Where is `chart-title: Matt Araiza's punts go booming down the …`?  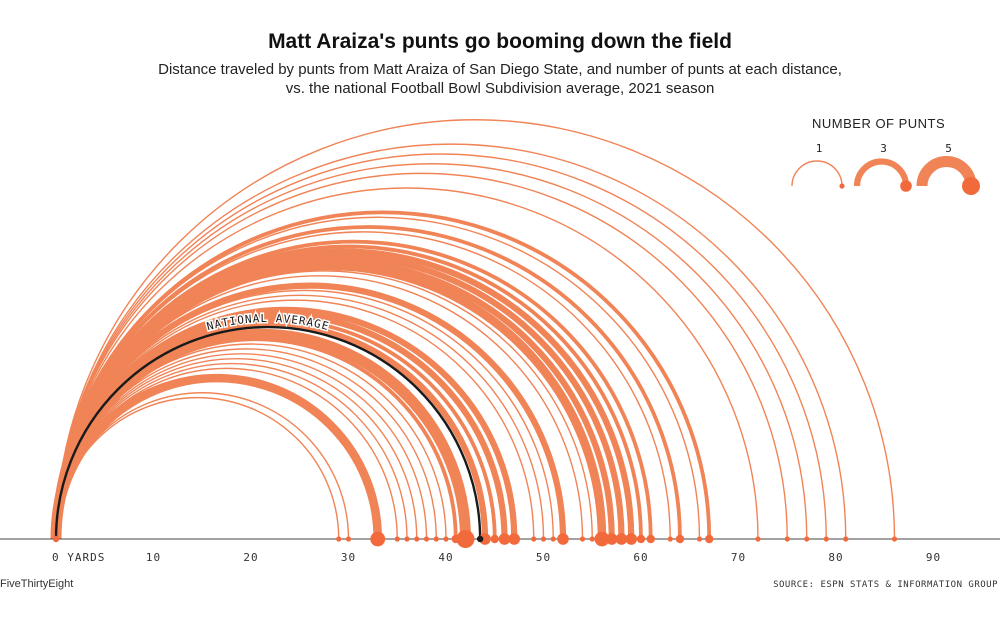
chart-title: Matt Araiza's punts go booming down the … is located at coordinates (500, 41).